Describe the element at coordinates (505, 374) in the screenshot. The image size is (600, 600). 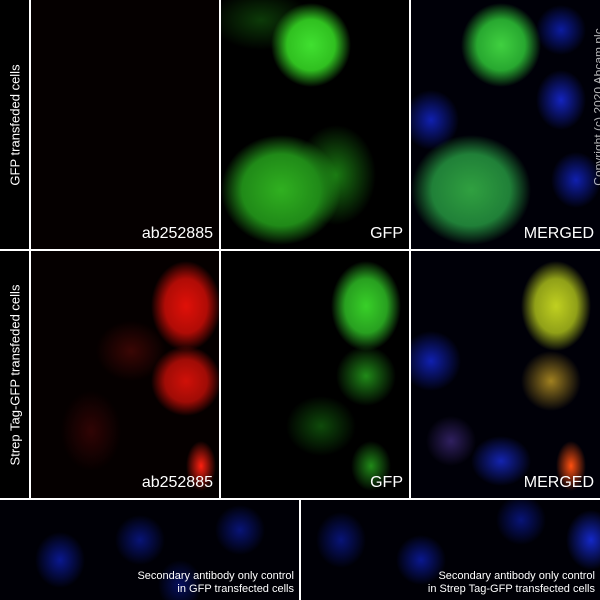
I see `panel-r2-merged: MERGED` at that location.